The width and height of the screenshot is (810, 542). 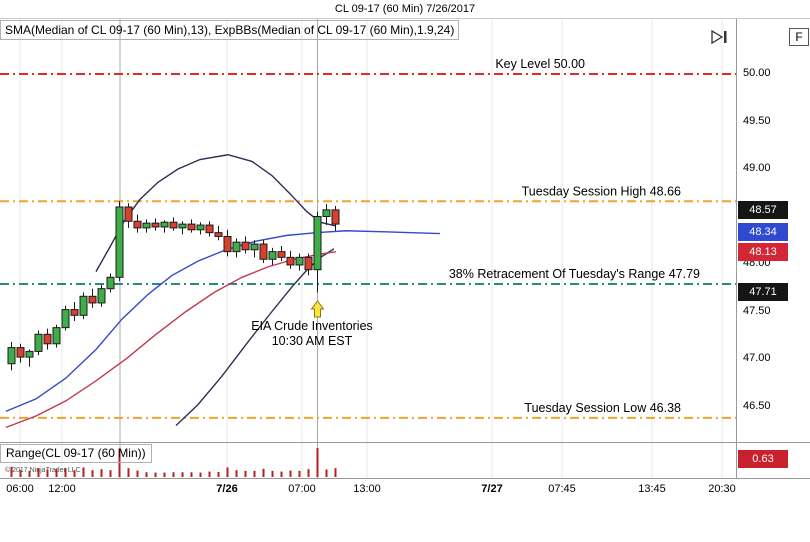 What do you see at coordinates (317, 309) in the screenshot?
I see `eia-arrow-icon` at bounding box center [317, 309].